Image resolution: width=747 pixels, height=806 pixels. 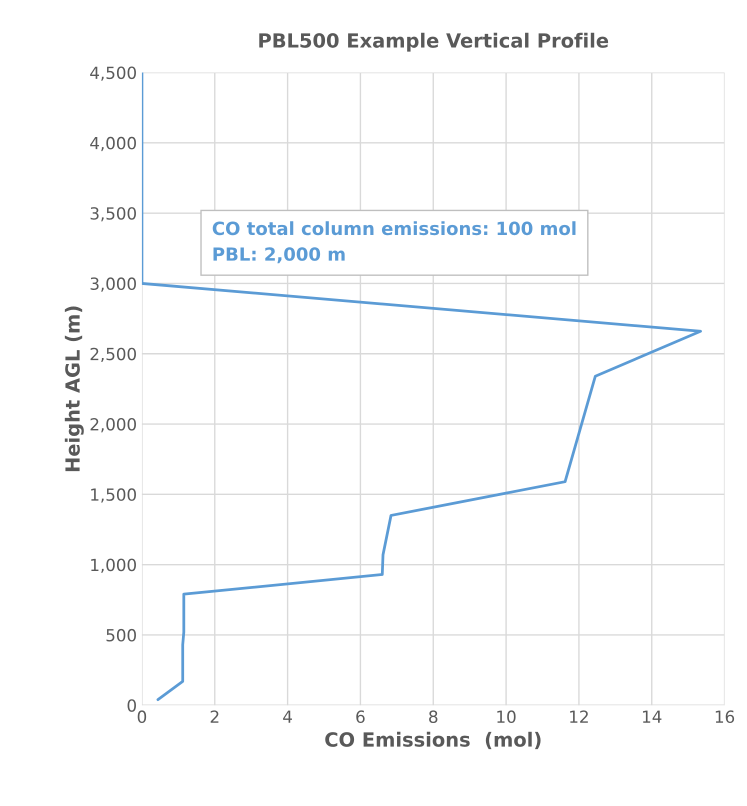 I want to click on x-axis-title: CO Emissions (mol), so click(x=433, y=741).